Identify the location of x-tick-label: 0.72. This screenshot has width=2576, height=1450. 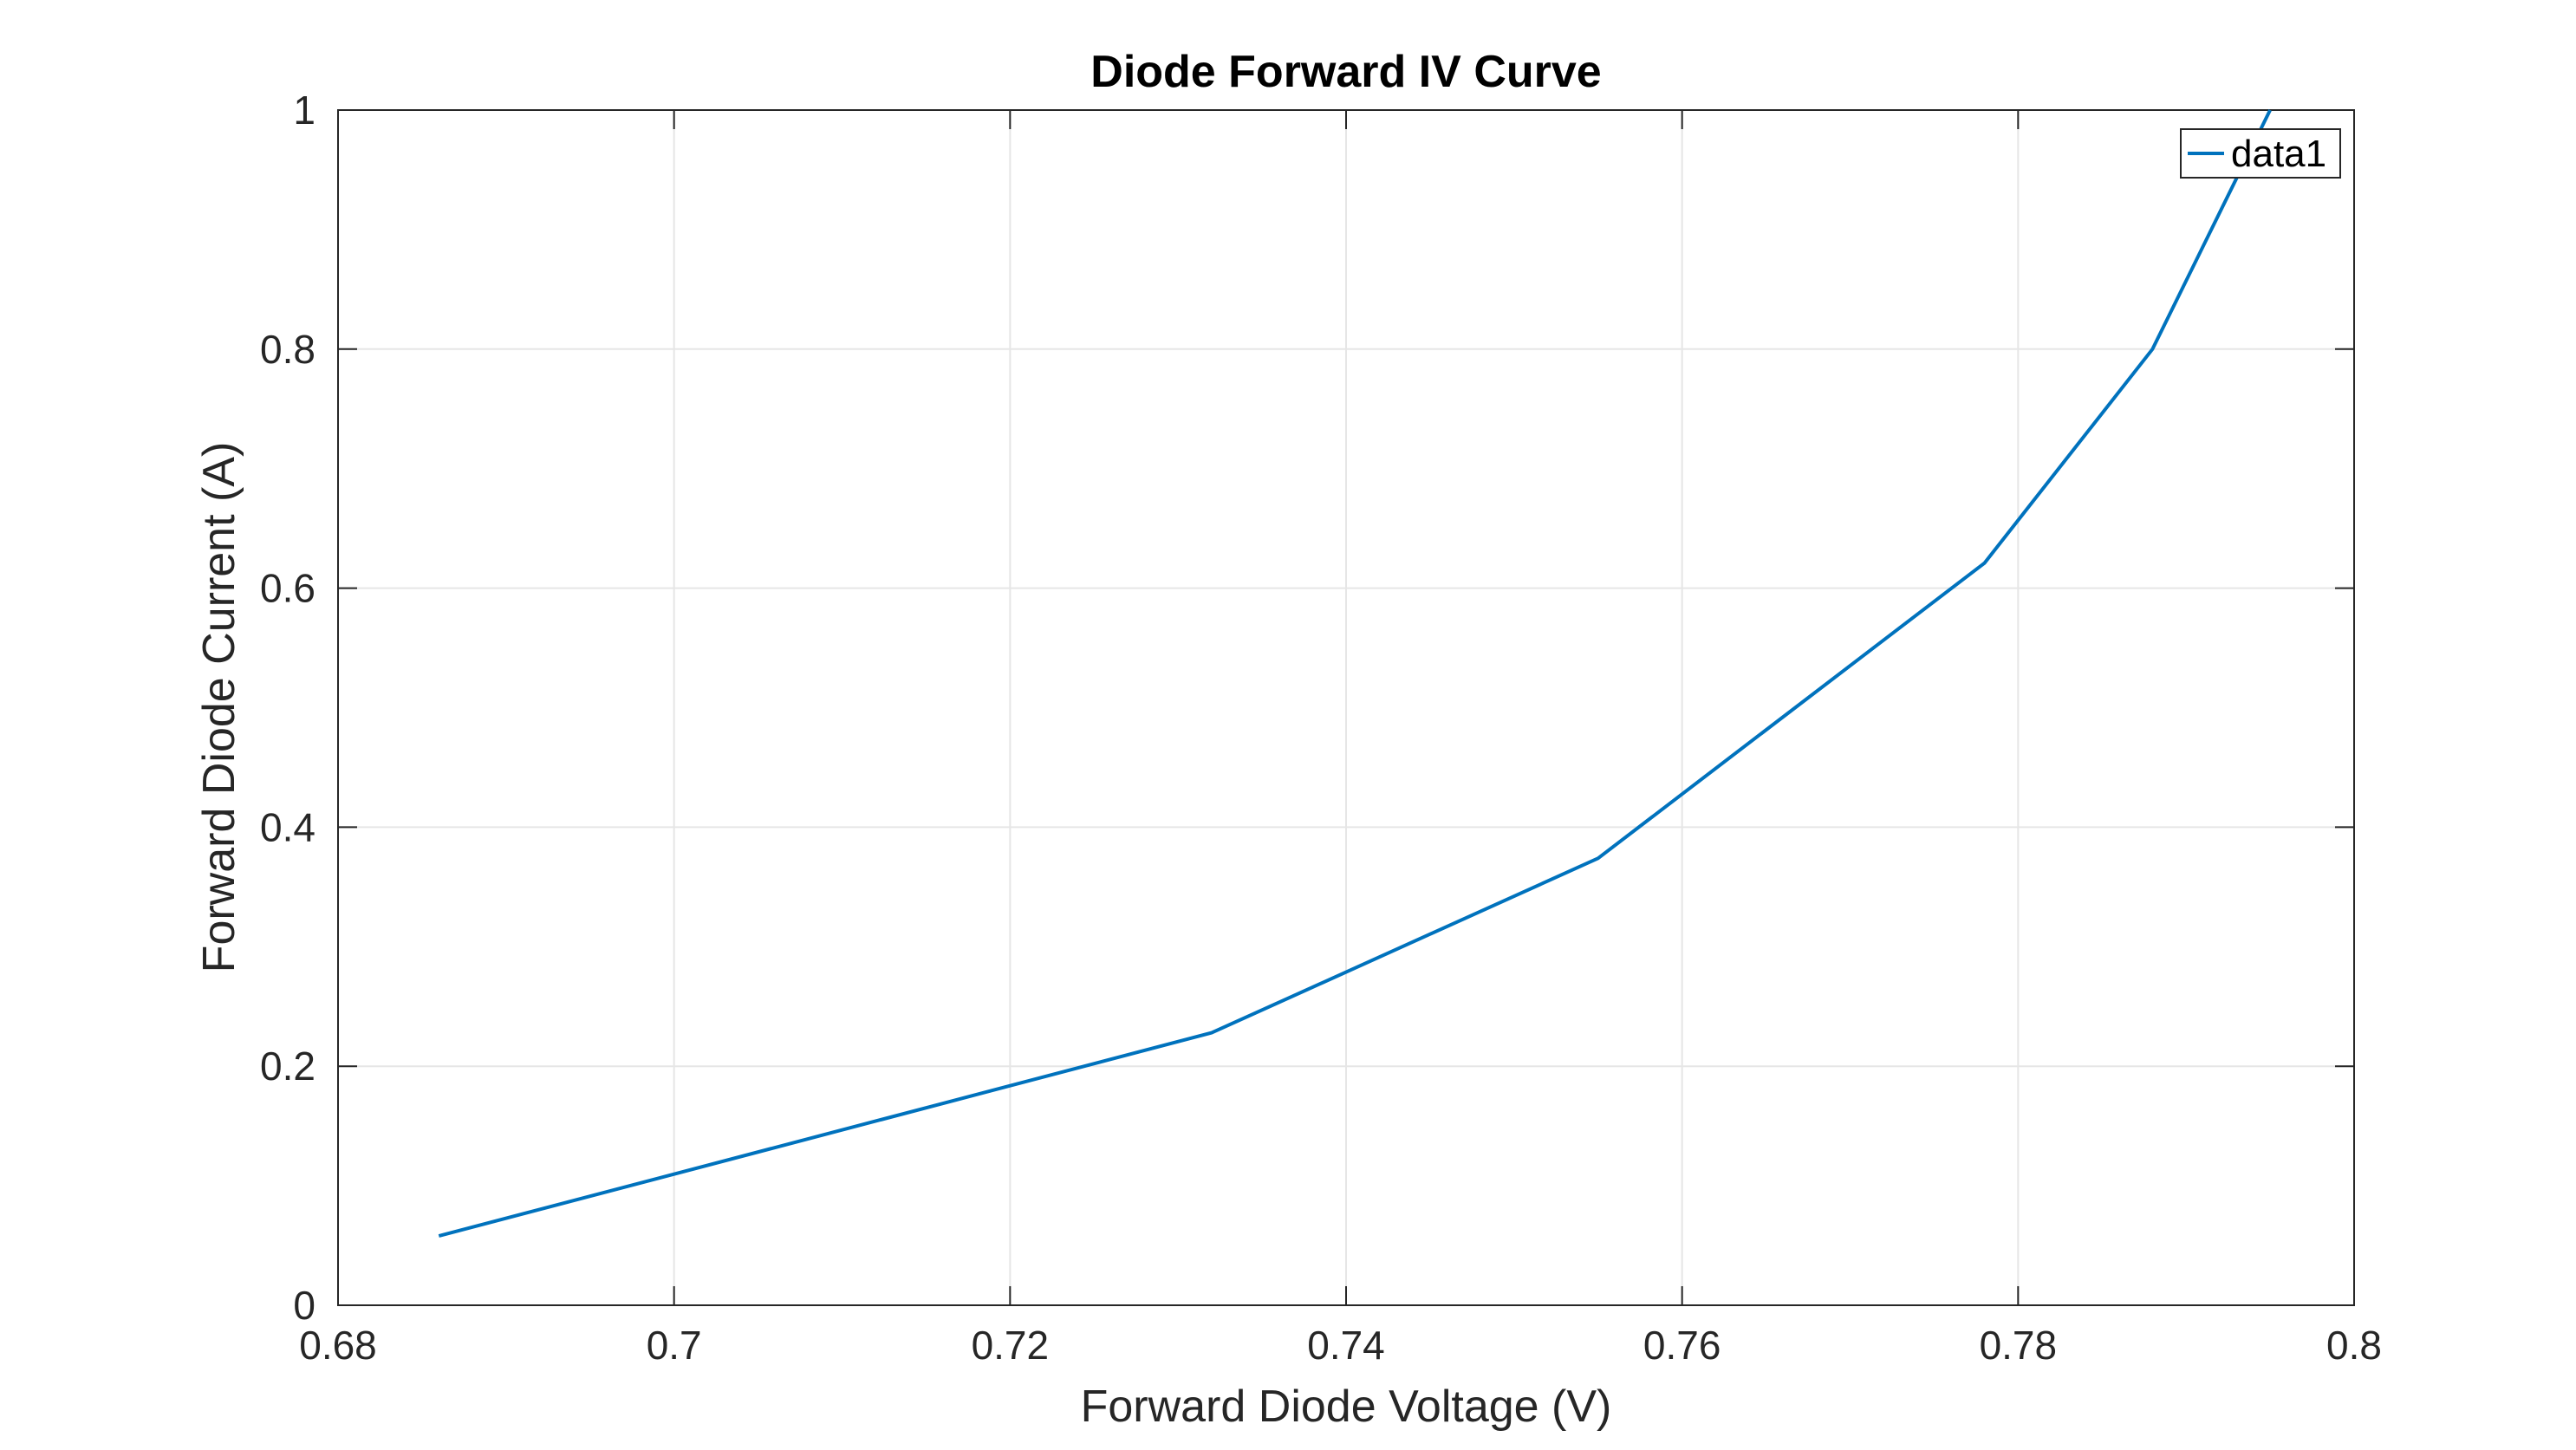
(1011, 1345).